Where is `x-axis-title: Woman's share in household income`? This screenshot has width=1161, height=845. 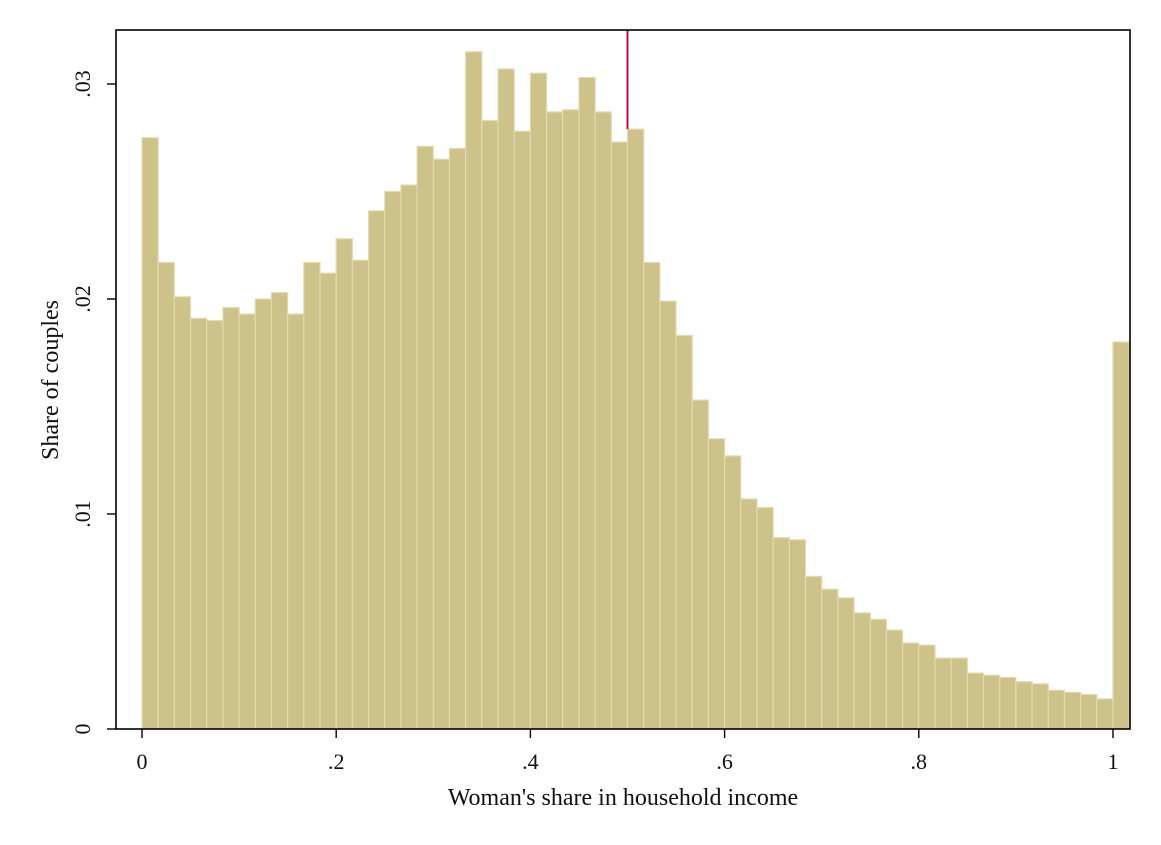 x-axis-title: Woman's share in household income is located at coordinates (623, 798).